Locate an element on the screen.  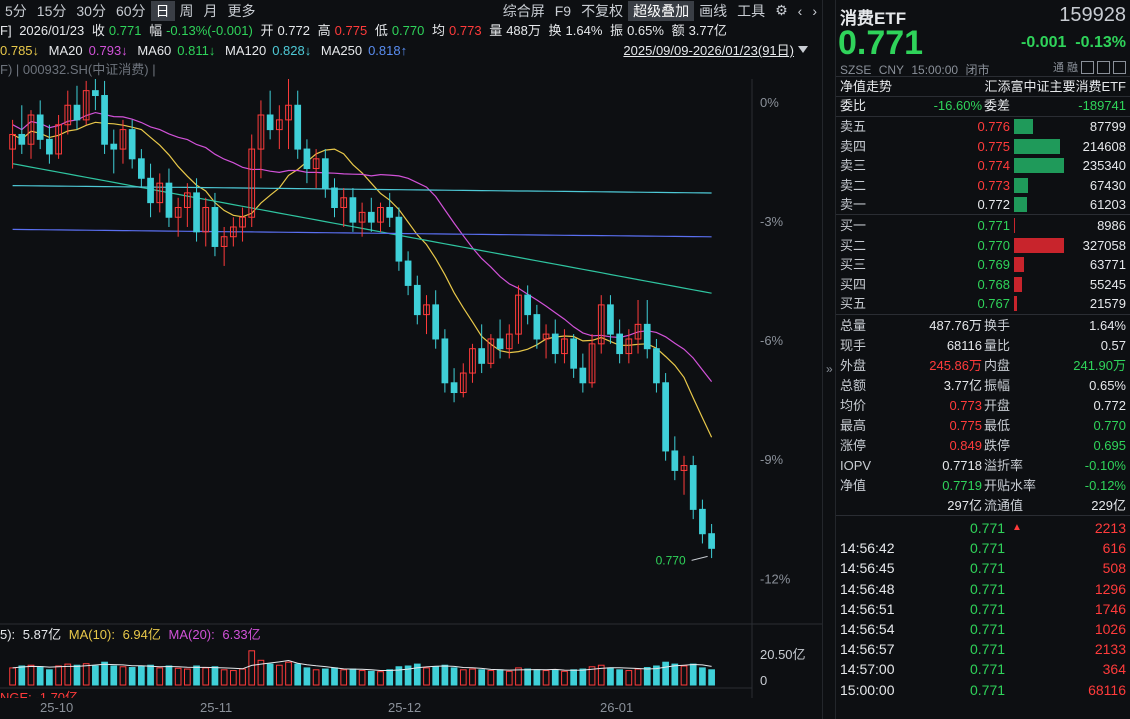
stat-row: IOPV 0.7718 溢折率 -0.10% is located at coordinates (983, 466).